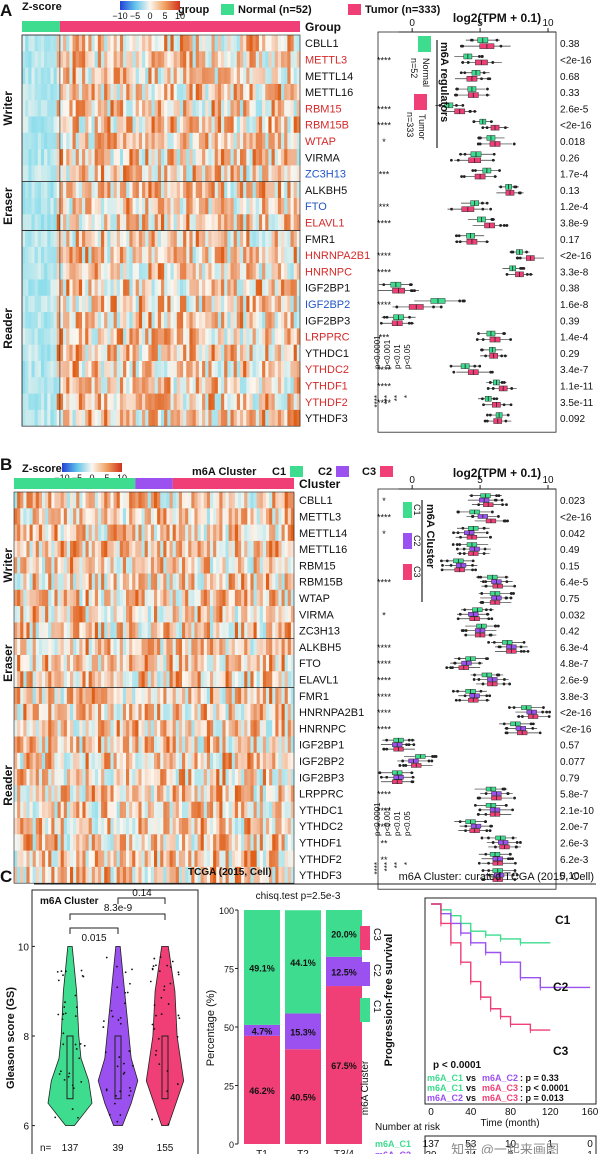  Describe the element at coordinates (317, 566) in the screenshot. I see `gene-name: RBM15` at that location.